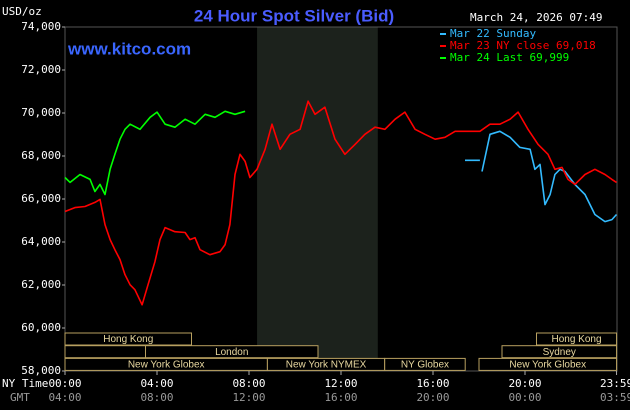 This screenshot has height=410, width=630. I want to click on y-tick-label: 62,000, so click(41, 284).